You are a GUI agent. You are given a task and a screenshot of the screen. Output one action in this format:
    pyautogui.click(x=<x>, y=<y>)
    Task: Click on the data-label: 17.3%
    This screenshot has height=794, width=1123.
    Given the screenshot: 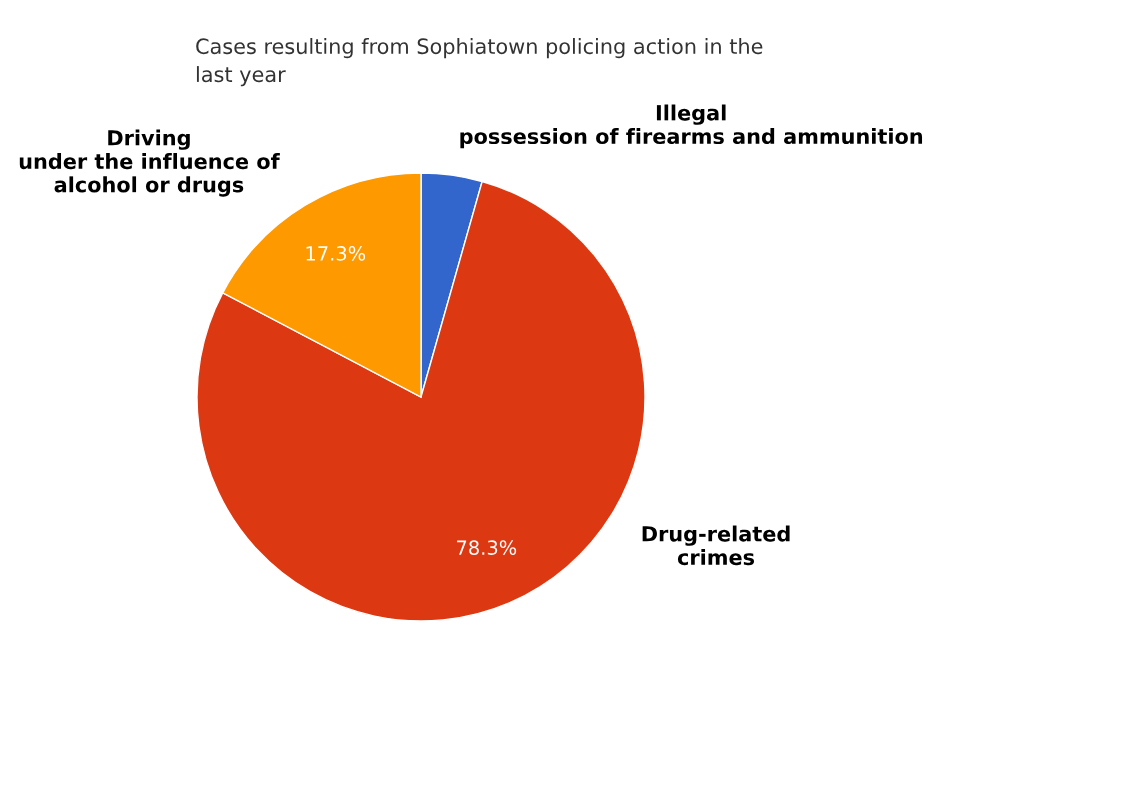 What is the action you would take?
    pyautogui.click(x=336, y=253)
    